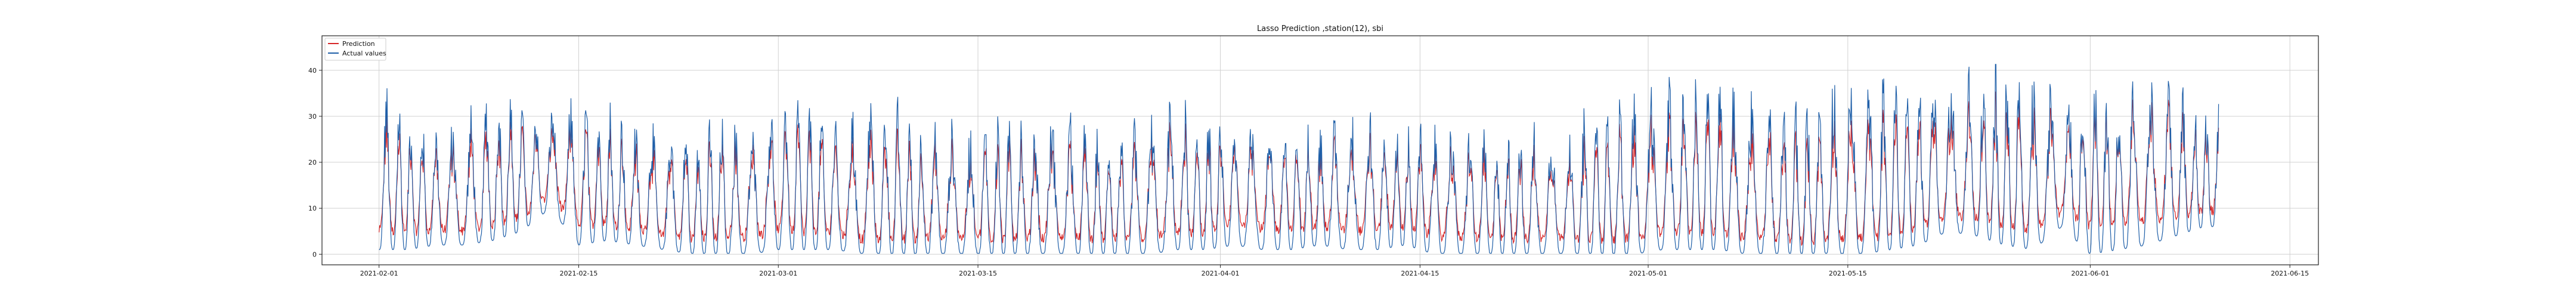 This screenshot has width=2576, height=303. What do you see at coordinates (364, 54) in the screenshot?
I see `legend-label-actual: Actual values` at bounding box center [364, 54].